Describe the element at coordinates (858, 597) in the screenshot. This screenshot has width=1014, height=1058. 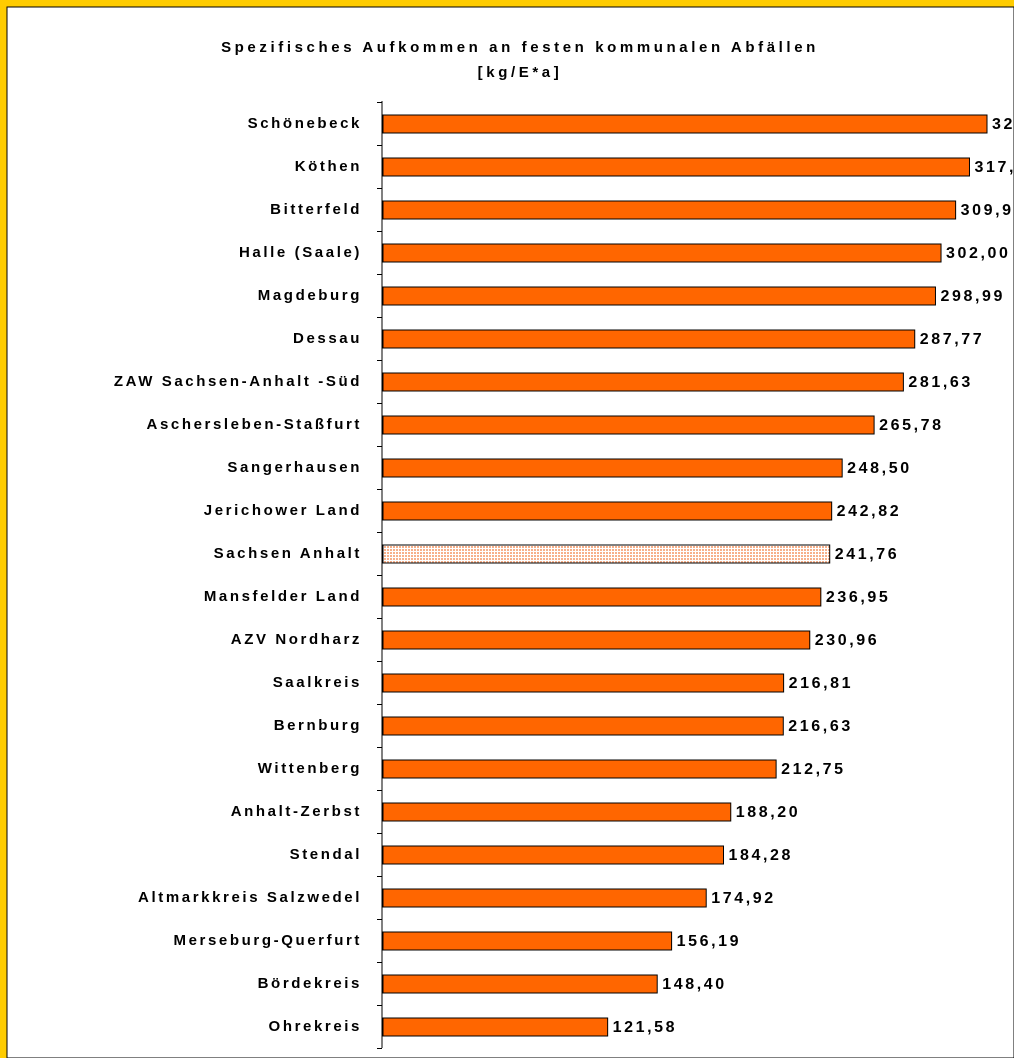
I see `value-label: 236,95` at that location.